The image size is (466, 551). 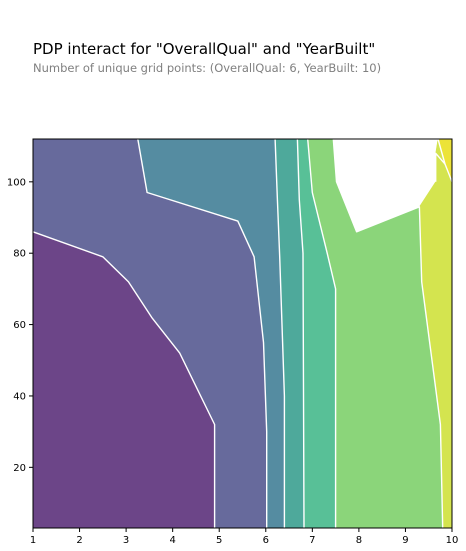 What do you see at coordinates (359, 540) in the screenshot?
I see `x-tick-label: 8` at bounding box center [359, 540].